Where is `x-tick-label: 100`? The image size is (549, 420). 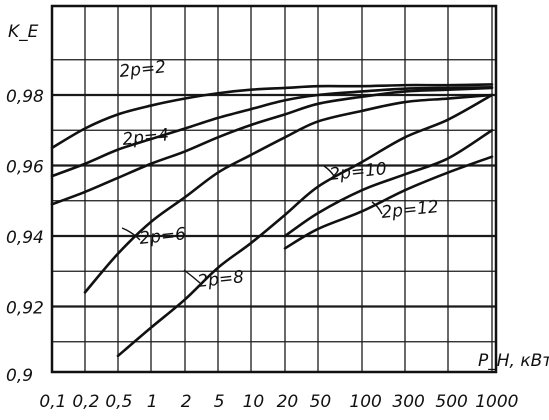
x-tick-label: 100 is located at coordinates (365, 402).